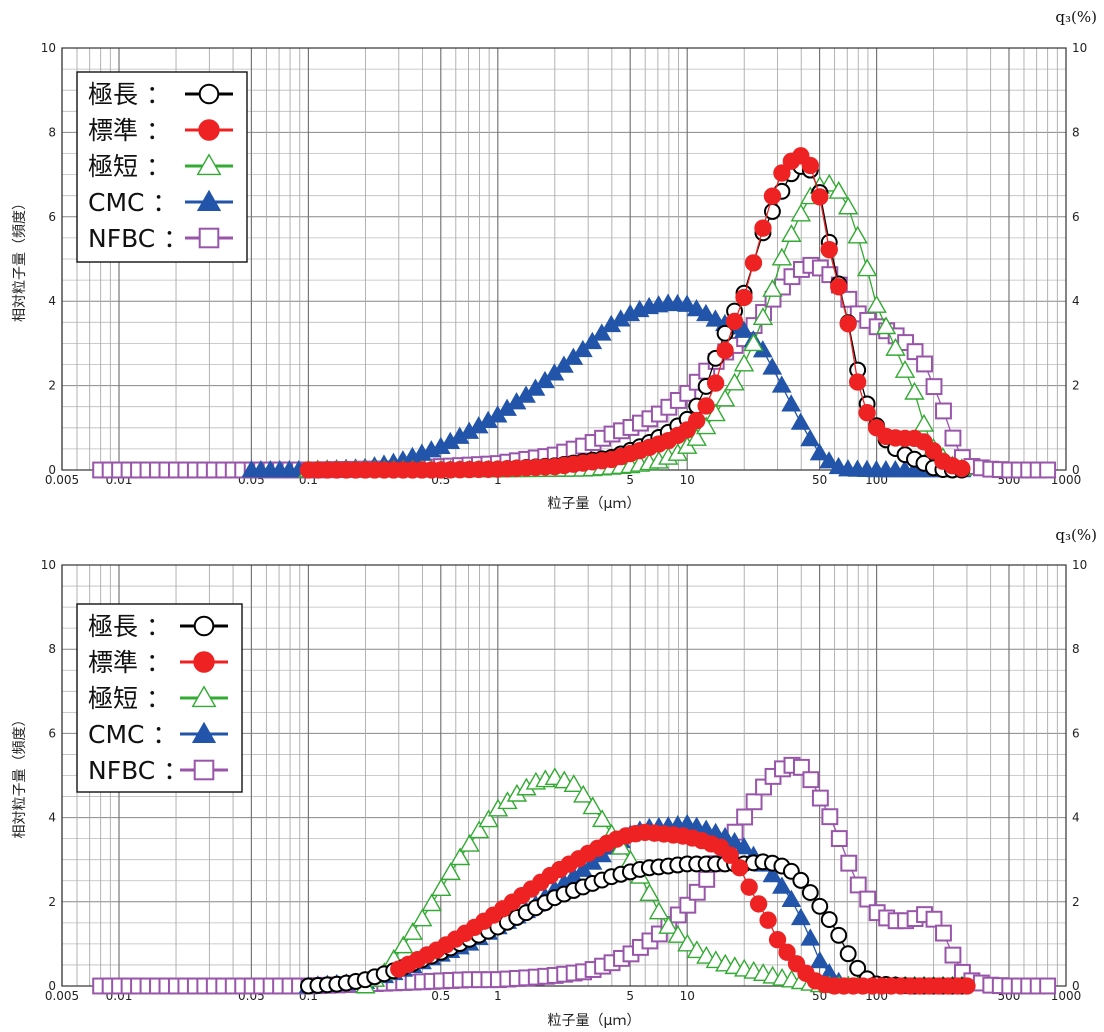 The width and height of the screenshot is (1104, 1032). What do you see at coordinates (48, 565) in the screenshot?
I see `y-tick-label: 10` at bounding box center [48, 565].